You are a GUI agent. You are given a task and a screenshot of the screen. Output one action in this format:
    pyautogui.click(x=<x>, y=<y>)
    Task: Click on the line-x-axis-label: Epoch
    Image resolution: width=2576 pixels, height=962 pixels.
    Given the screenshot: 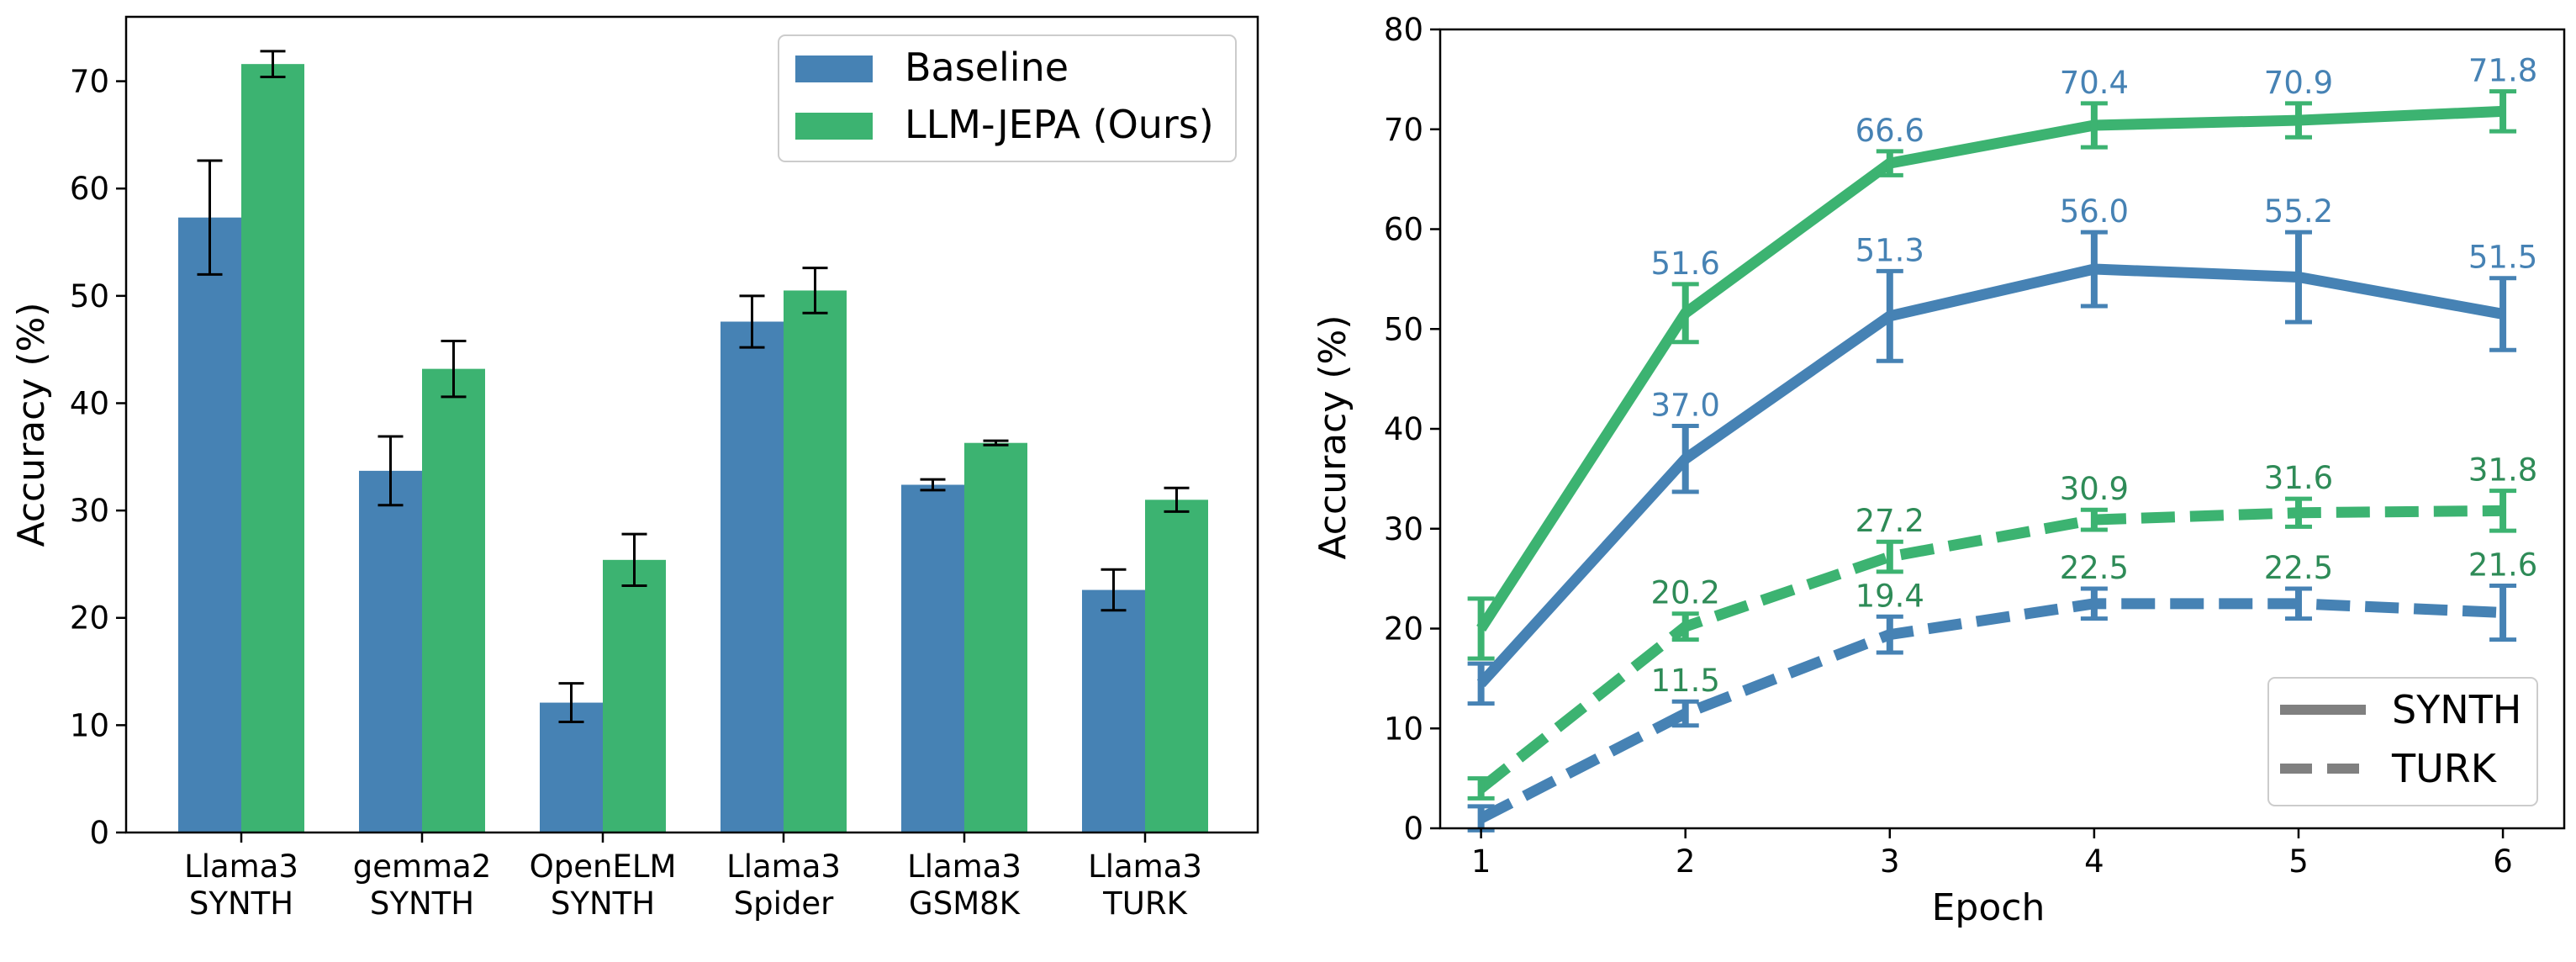 What is the action you would take?
    pyautogui.click(x=1988, y=907)
    